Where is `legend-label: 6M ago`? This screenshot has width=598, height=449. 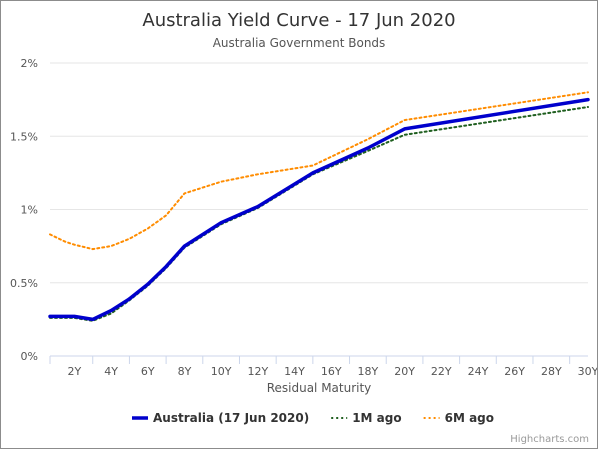
legend-label: 6M ago is located at coordinates (469, 418).